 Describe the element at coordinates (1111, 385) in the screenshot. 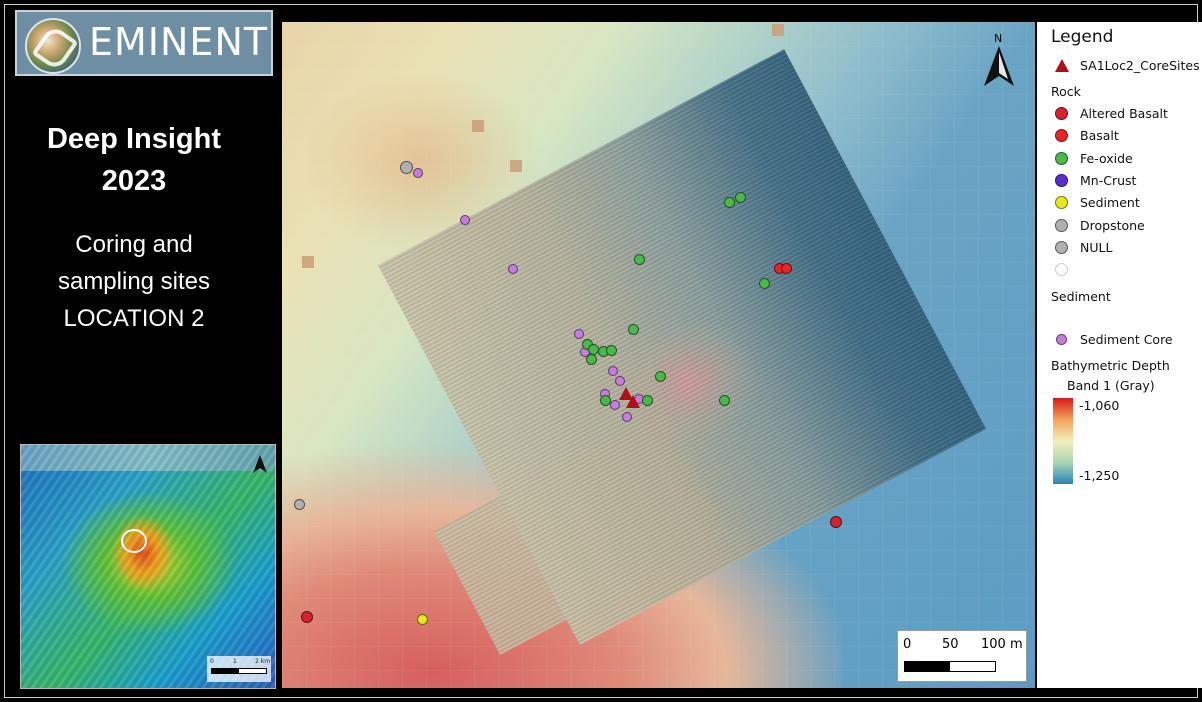

I see `legend-bathy-band: Band 1 (Gray)` at that location.